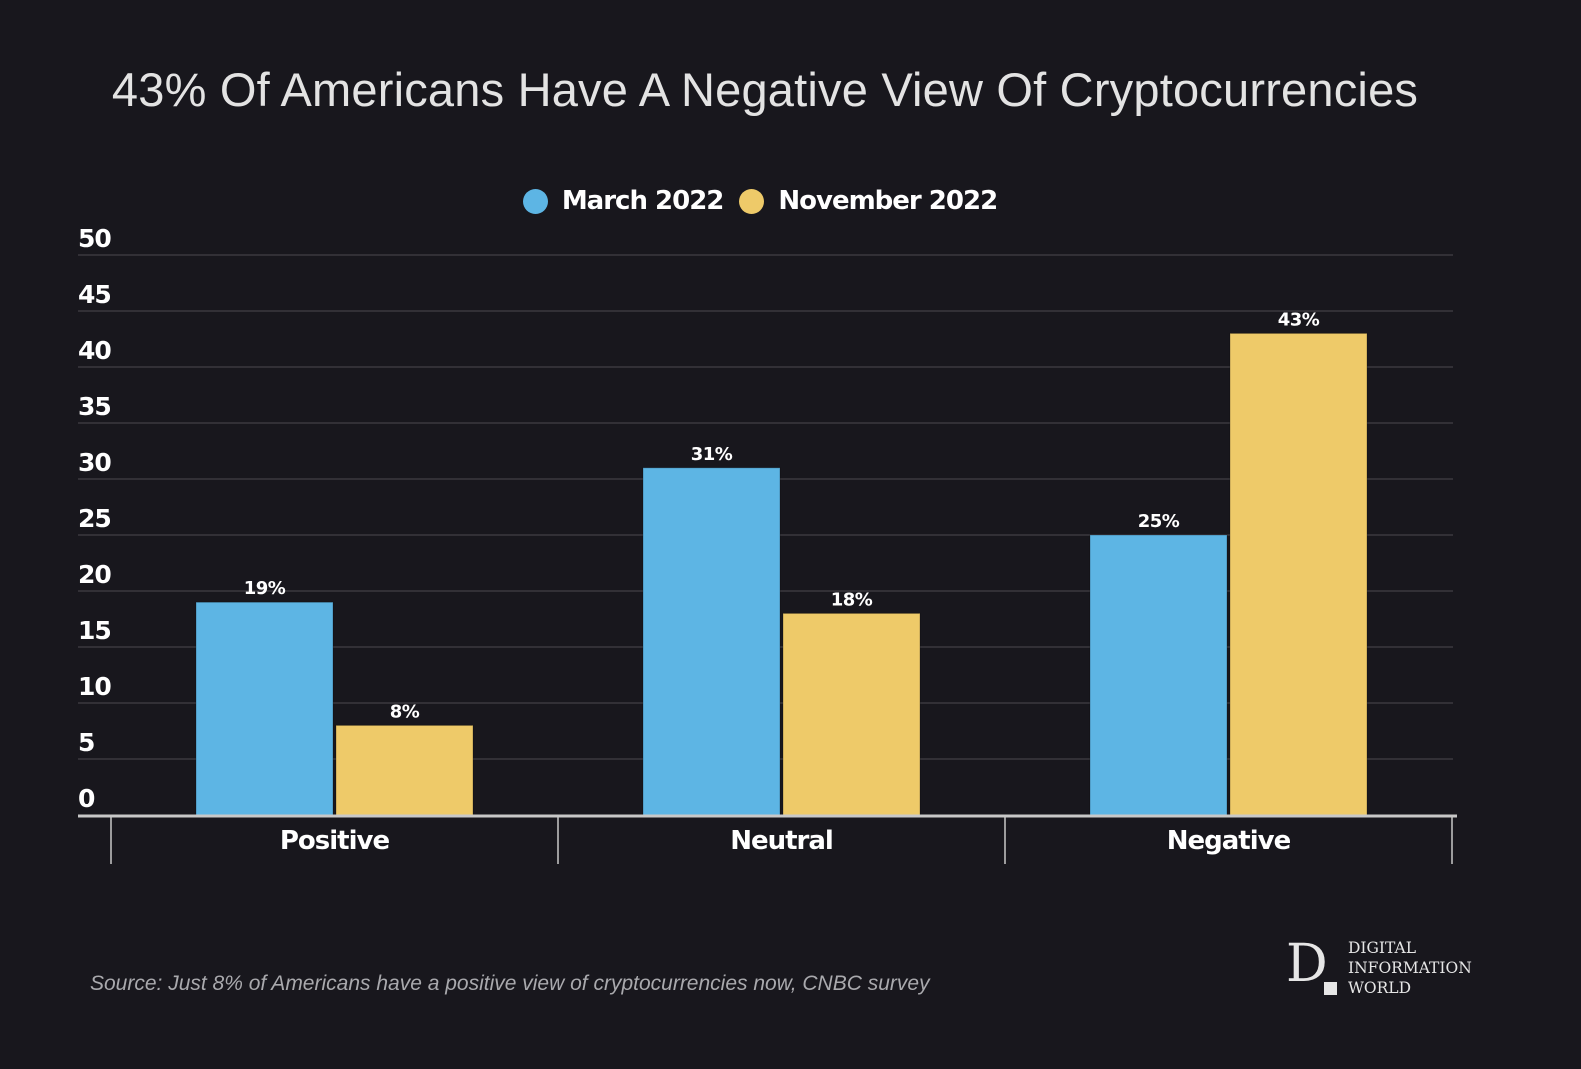 The width and height of the screenshot is (1581, 1069). I want to click on data-label: 19%, so click(265, 588).